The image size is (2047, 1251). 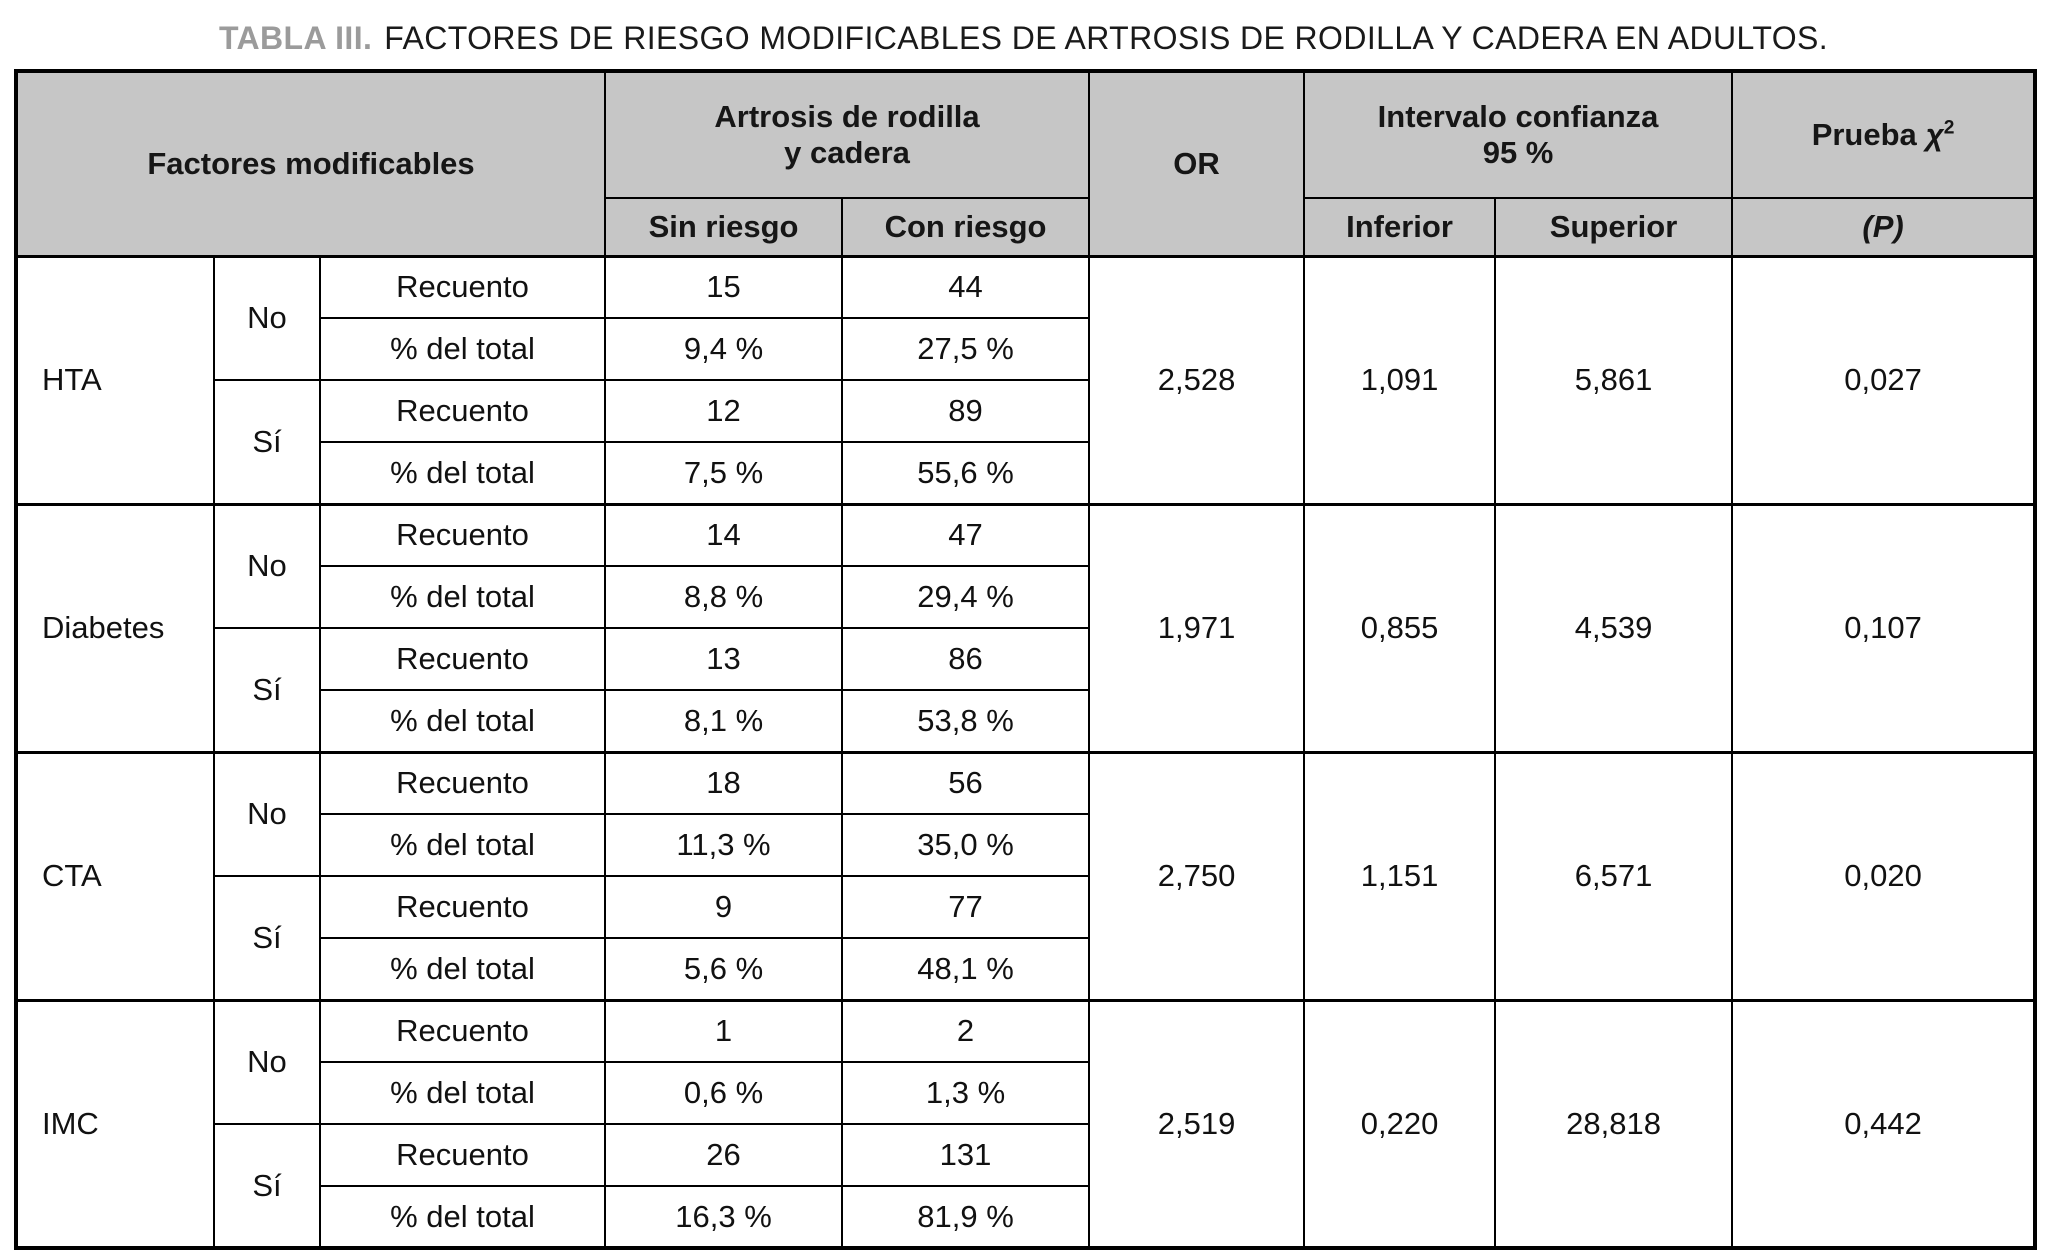 What do you see at coordinates (966, 907) in the screenshot?
I see `value-cell: 77` at bounding box center [966, 907].